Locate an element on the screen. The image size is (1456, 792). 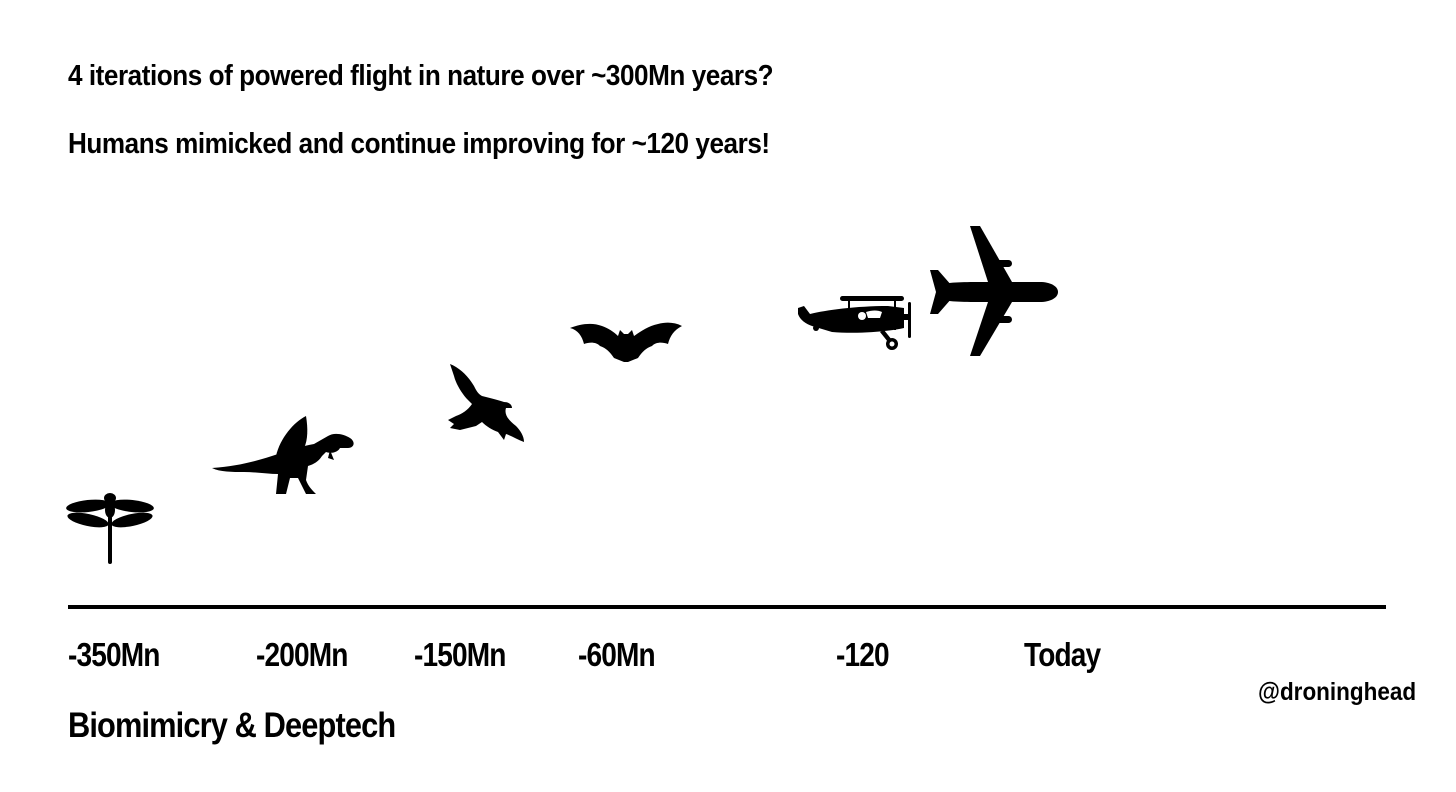
author-handle: @droninghead is located at coordinates (1337, 692).